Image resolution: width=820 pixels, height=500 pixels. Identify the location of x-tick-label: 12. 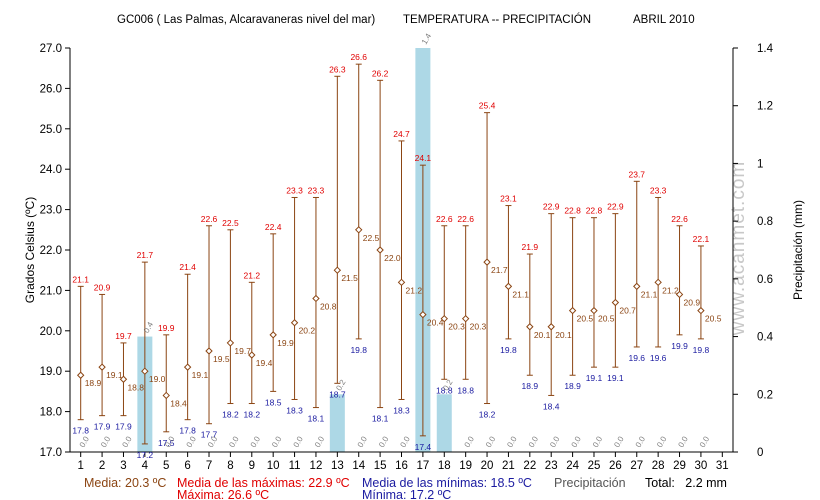
(316, 466).